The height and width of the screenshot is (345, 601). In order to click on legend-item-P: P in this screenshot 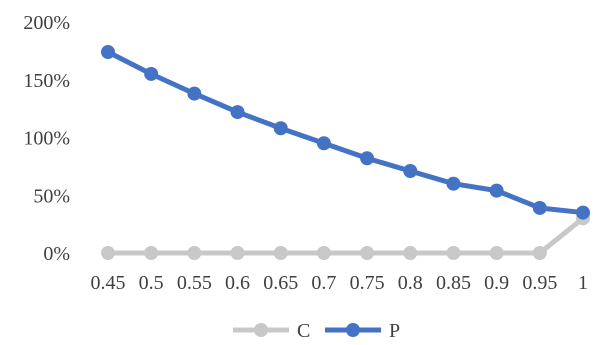, I will do `click(362, 331)`.